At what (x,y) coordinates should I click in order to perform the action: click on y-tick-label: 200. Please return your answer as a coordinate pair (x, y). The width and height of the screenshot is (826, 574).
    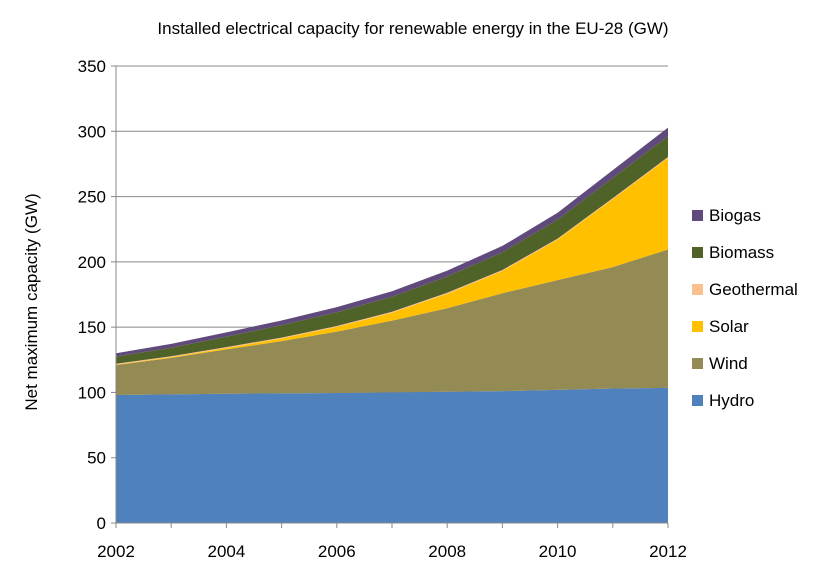
    Looking at the image, I should click on (92, 262).